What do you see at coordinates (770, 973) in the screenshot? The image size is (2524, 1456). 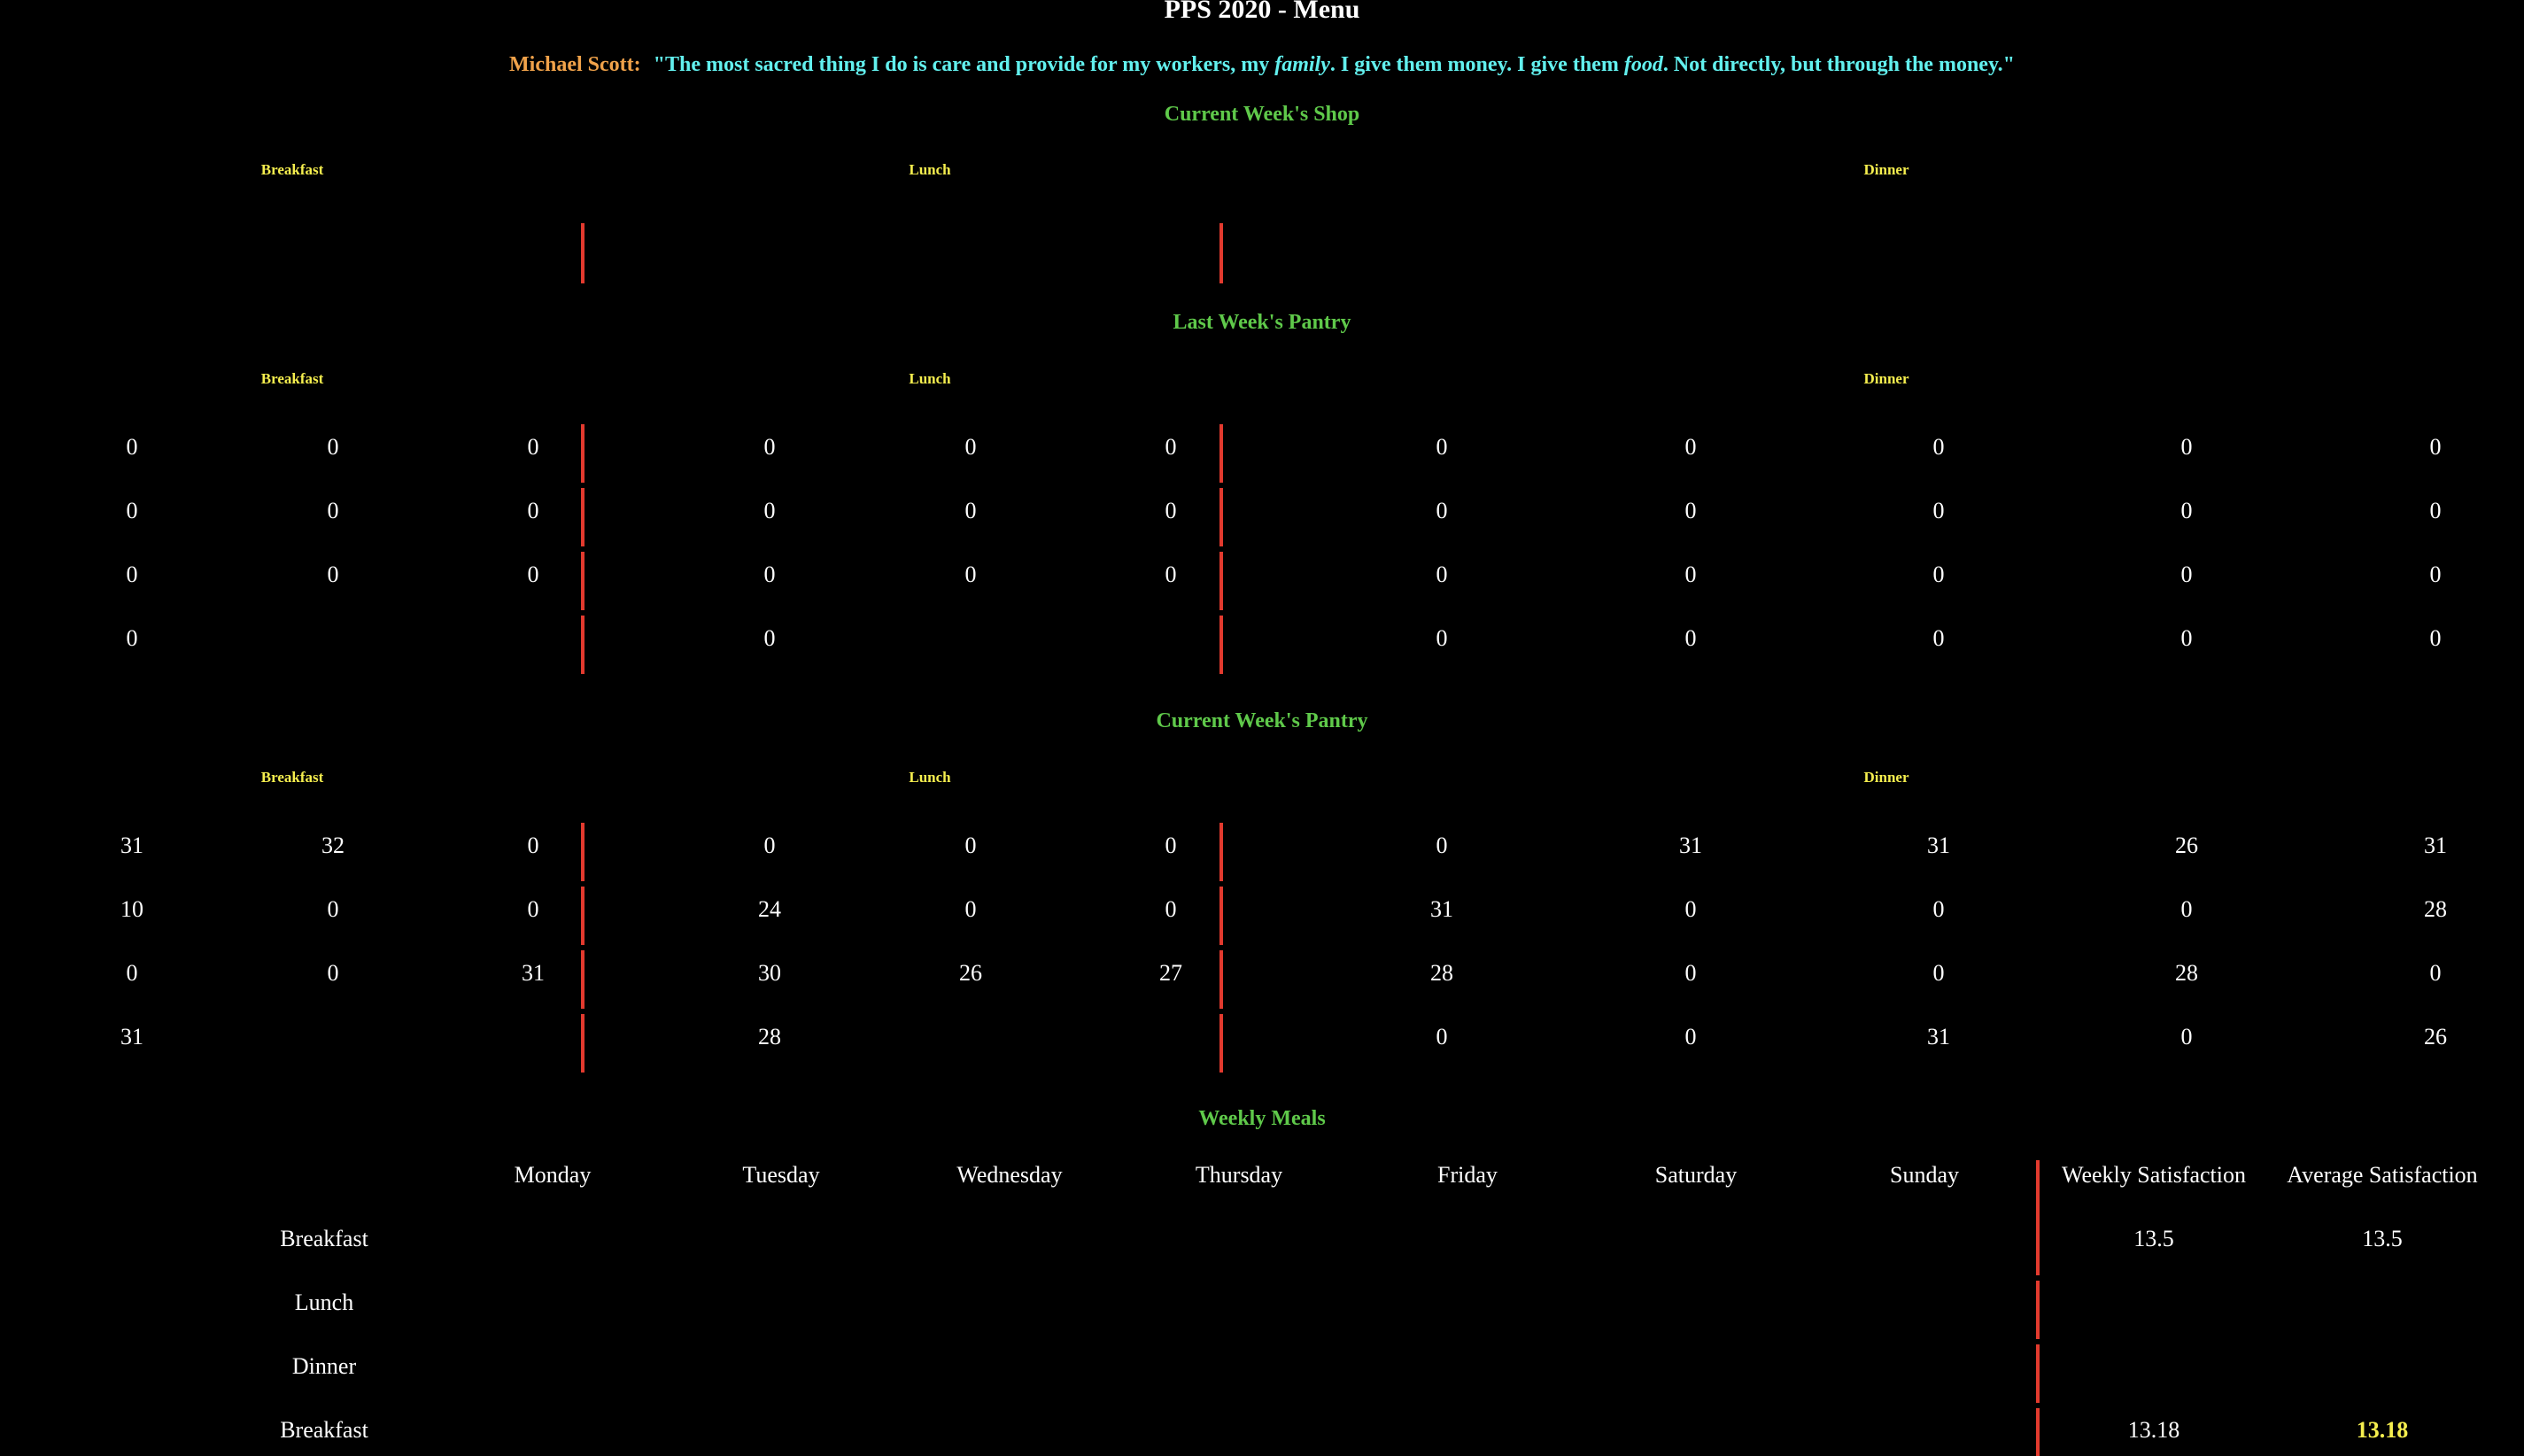 I see `current_pantry-lunch-cell: 30` at bounding box center [770, 973].